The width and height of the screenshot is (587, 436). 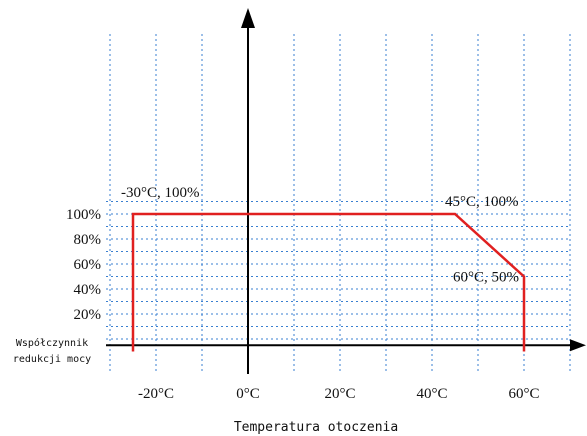 What do you see at coordinates (88, 240) in the screenshot?
I see `y-tick-label: 80%` at bounding box center [88, 240].